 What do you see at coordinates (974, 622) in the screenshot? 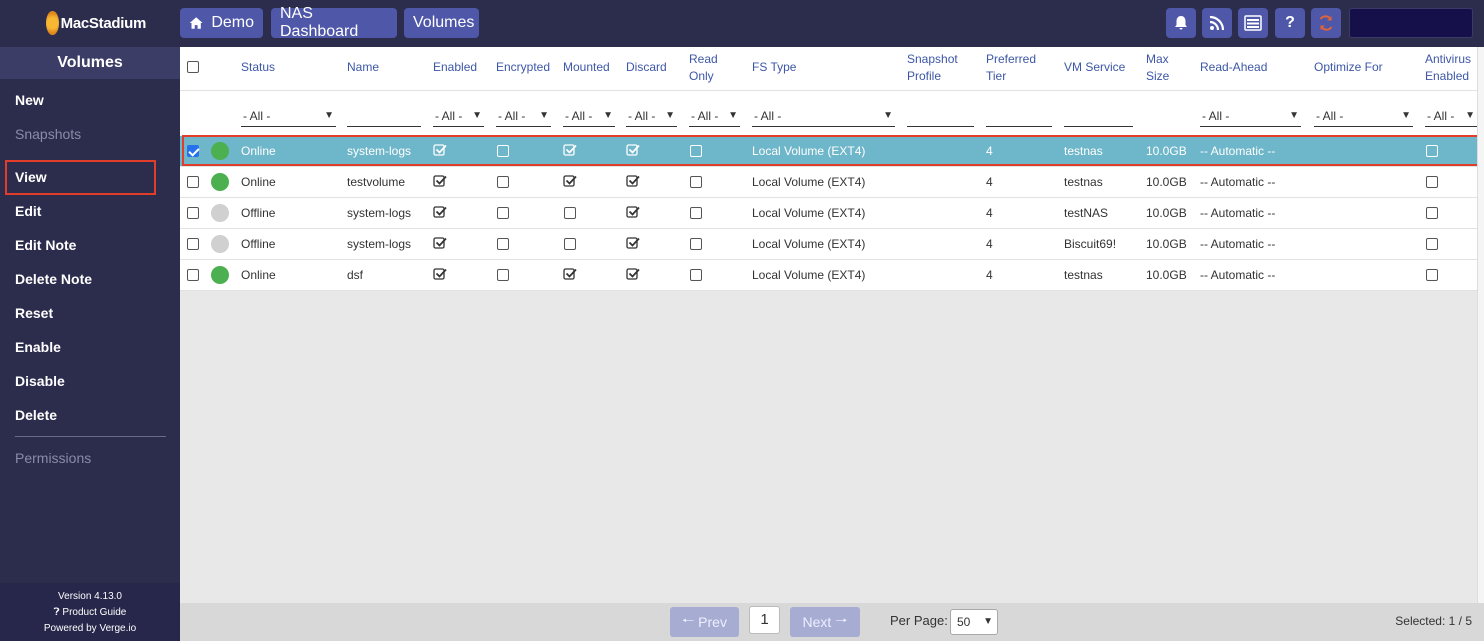
I see `per-page-select: 50 ▼` at bounding box center [974, 622].